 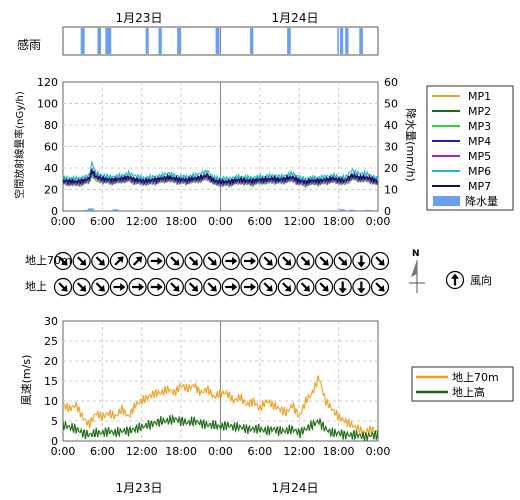 What do you see at coordinates (479, 156) in the screenshot?
I see `legend-label-MP5: MP5` at bounding box center [479, 156].